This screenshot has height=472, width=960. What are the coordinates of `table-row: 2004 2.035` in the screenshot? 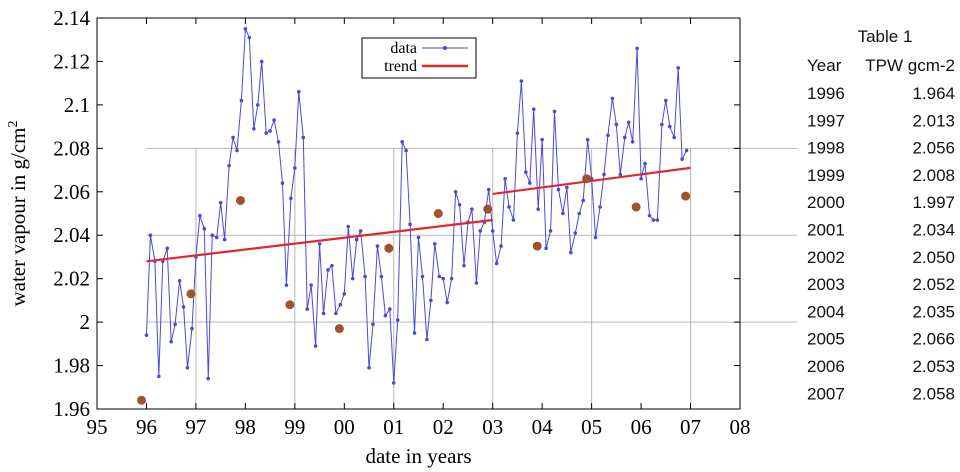 It's located at (881, 311).